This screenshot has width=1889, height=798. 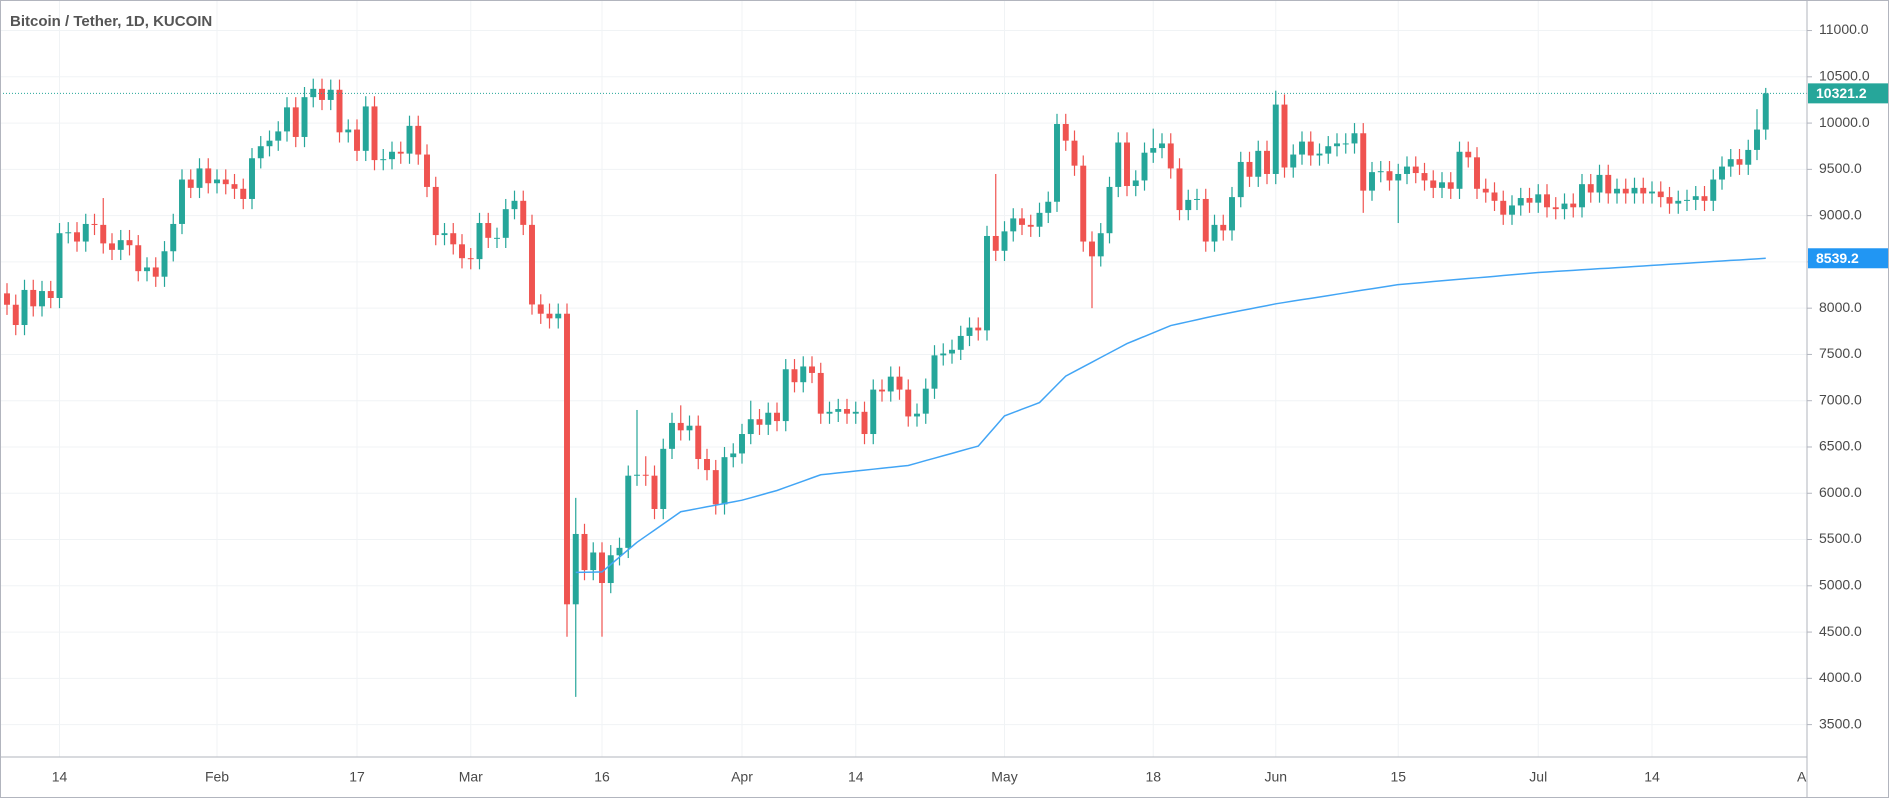 I want to click on x-tick-label: 14, so click(x=60, y=777).